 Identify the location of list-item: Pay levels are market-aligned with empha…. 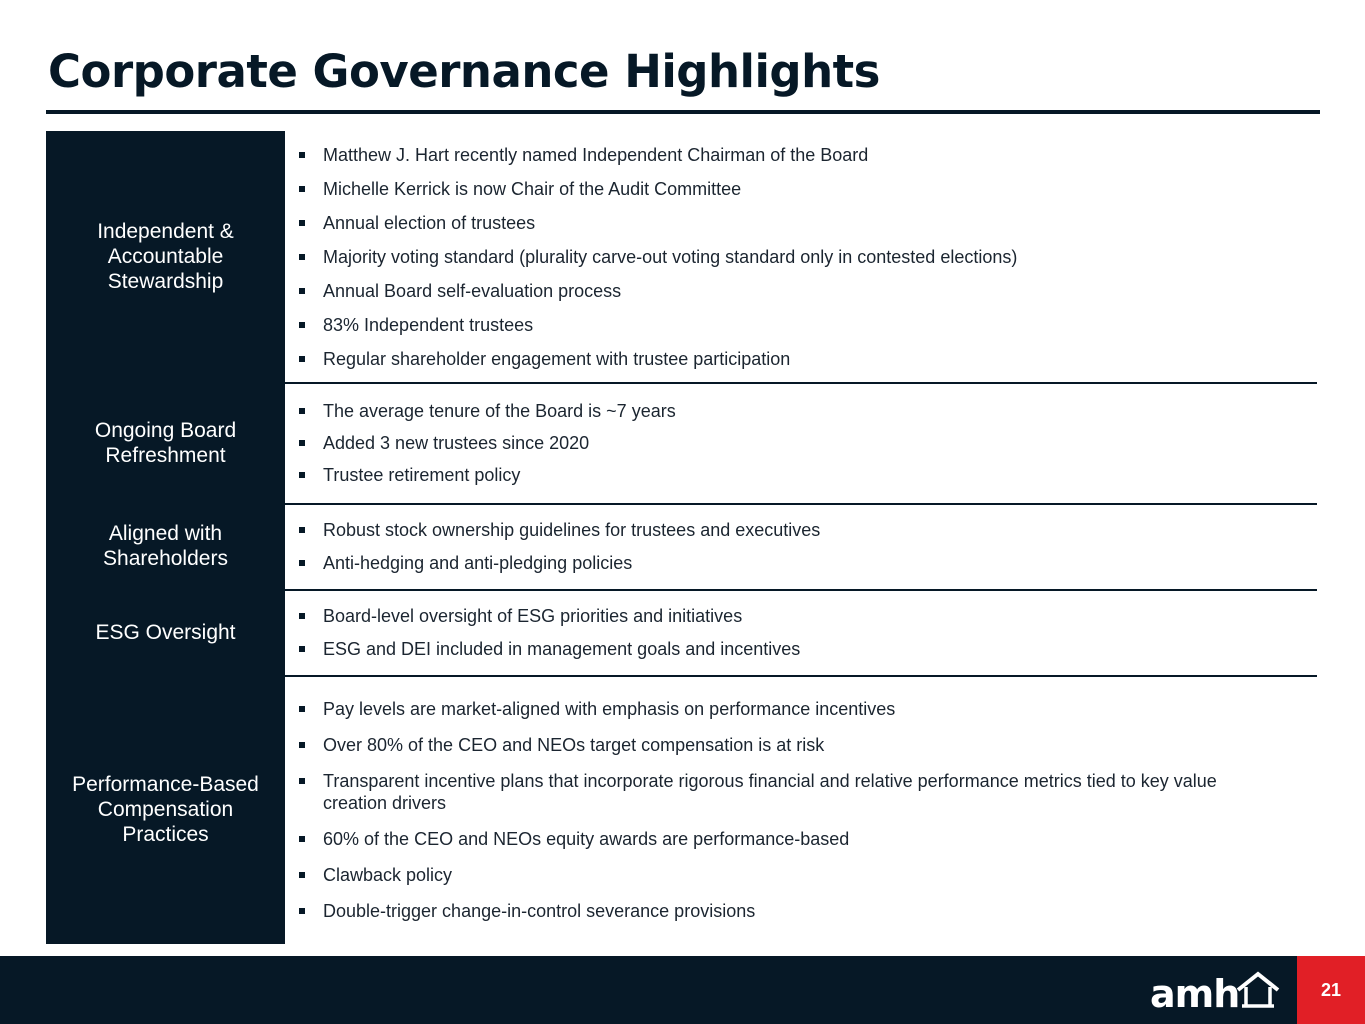
(788, 709).